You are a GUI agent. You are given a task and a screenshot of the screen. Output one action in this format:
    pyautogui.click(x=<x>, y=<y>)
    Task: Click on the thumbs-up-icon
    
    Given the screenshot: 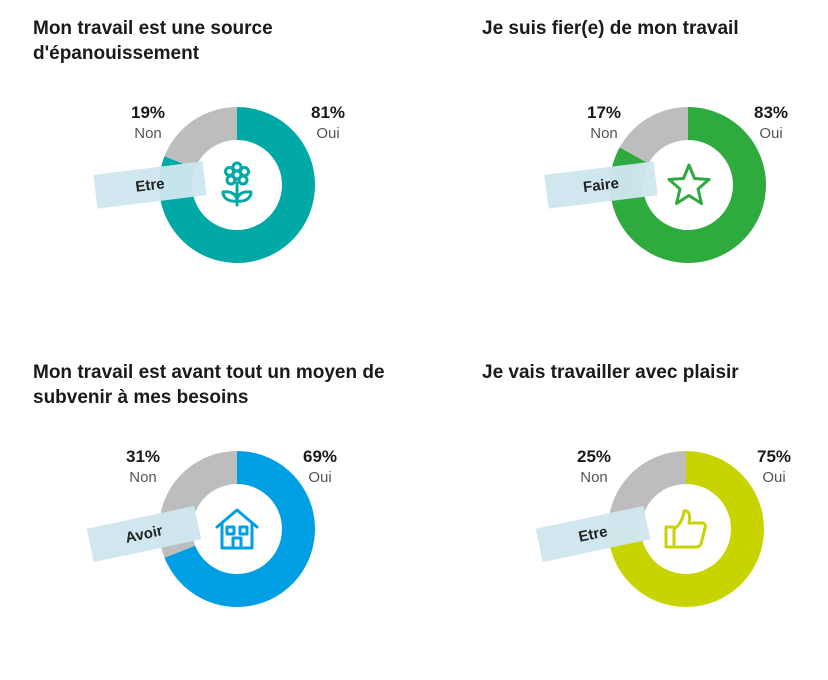 What is the action you would take?
    pyautogui.click(x=685, y=529)
    